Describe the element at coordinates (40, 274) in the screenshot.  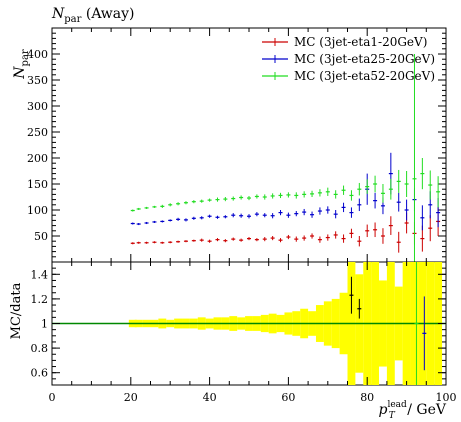
I see `ratio-y-tick-label: 1.4` at that location.